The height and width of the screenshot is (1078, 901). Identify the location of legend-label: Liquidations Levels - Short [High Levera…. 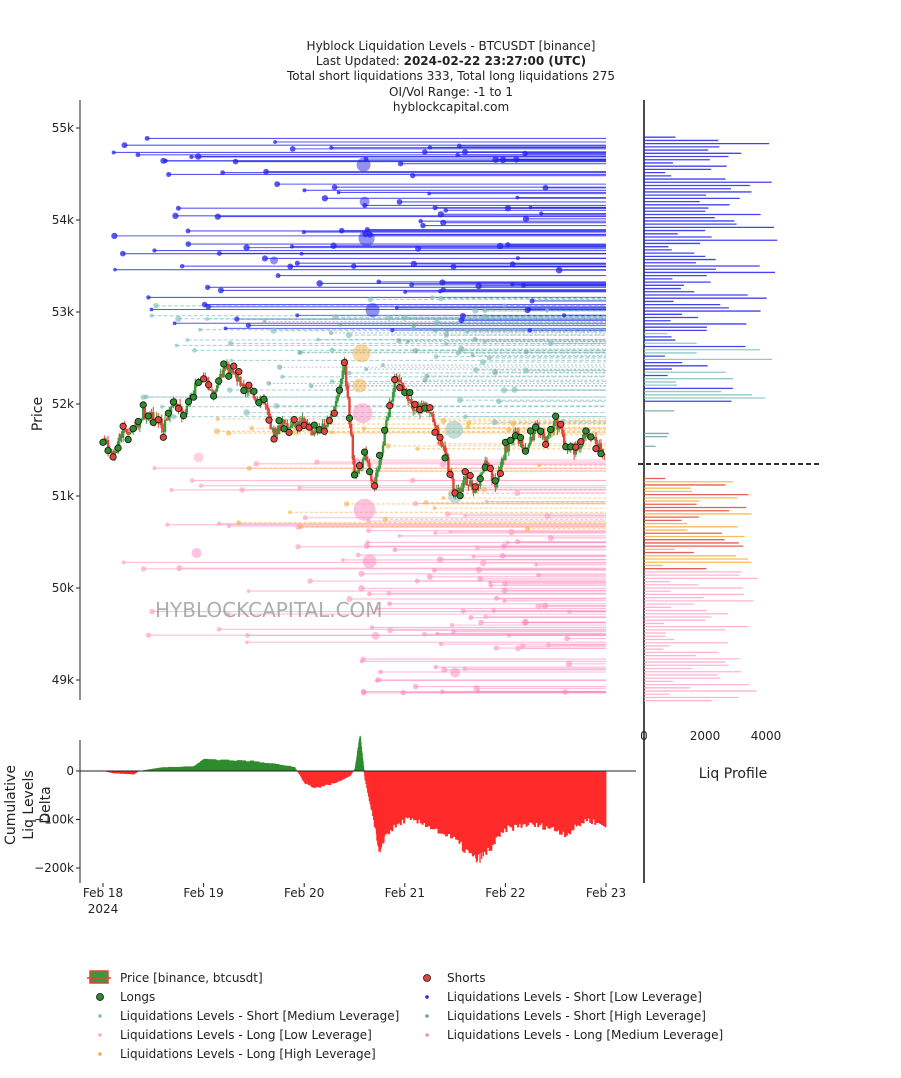
(576, 1016).